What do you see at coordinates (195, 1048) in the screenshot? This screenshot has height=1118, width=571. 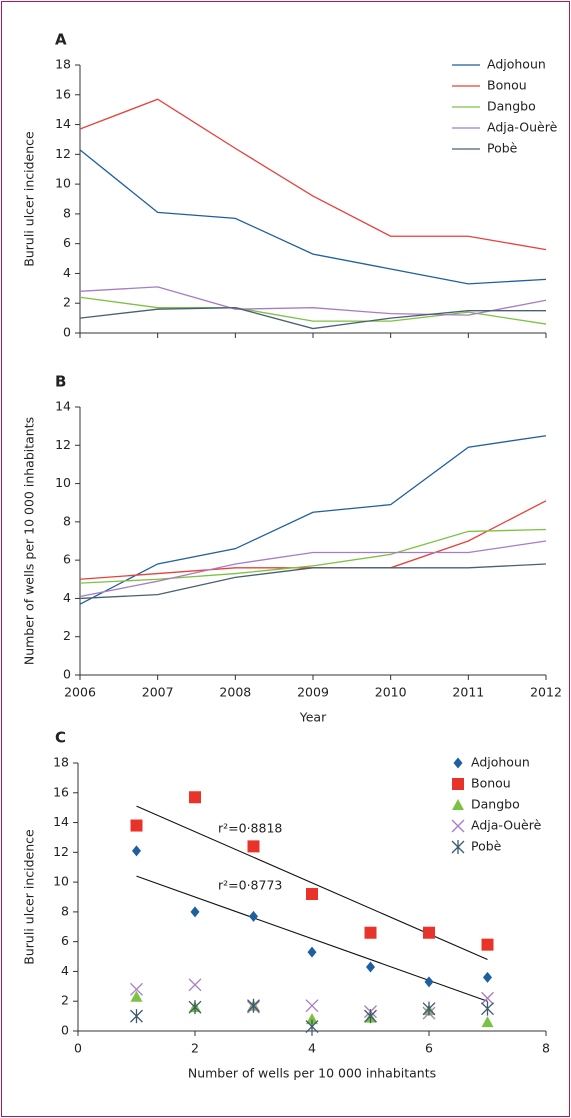 I see `x-tick-label: 2` at bounding box center [195, 1048].